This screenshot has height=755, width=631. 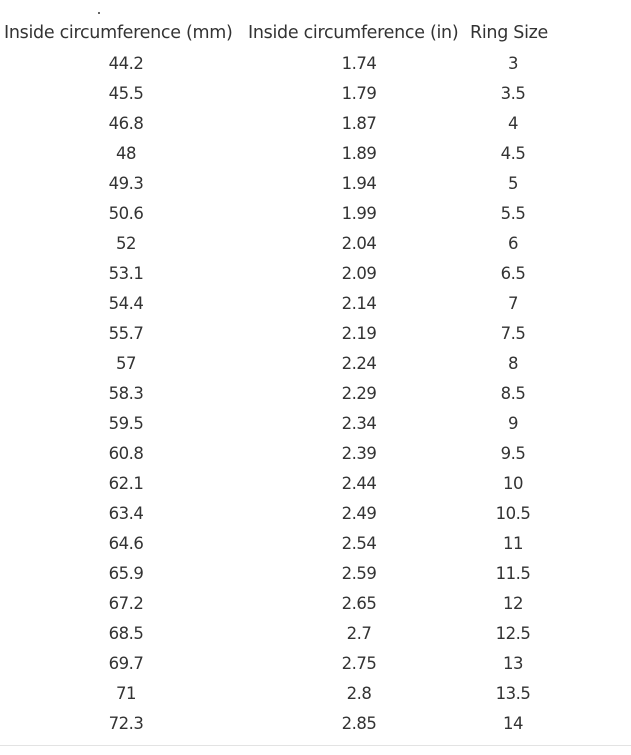 What do you see at coordinates (513, 153) in the screenshot?
I see `cell-ring-size: 4.5` at bounding box center [513, 153].